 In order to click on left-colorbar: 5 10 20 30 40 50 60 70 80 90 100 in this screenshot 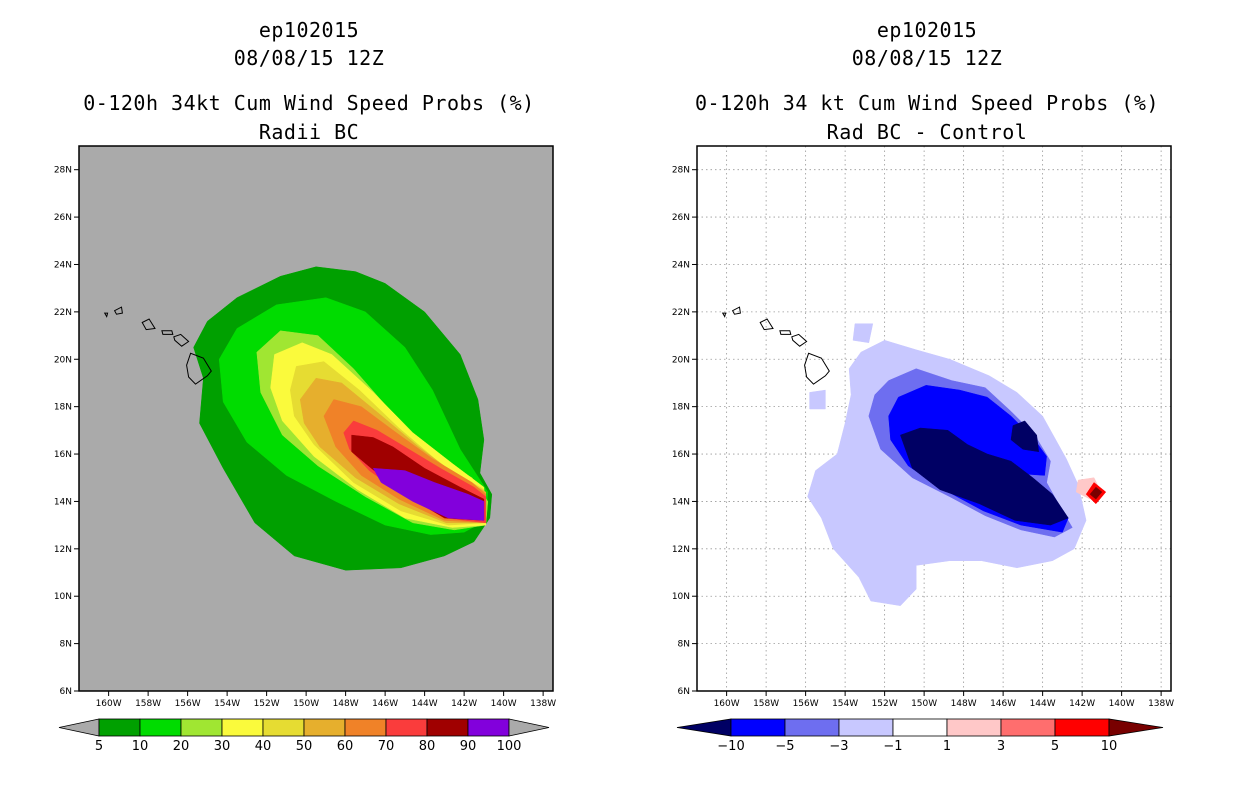, I will do `click(304, 736)`.